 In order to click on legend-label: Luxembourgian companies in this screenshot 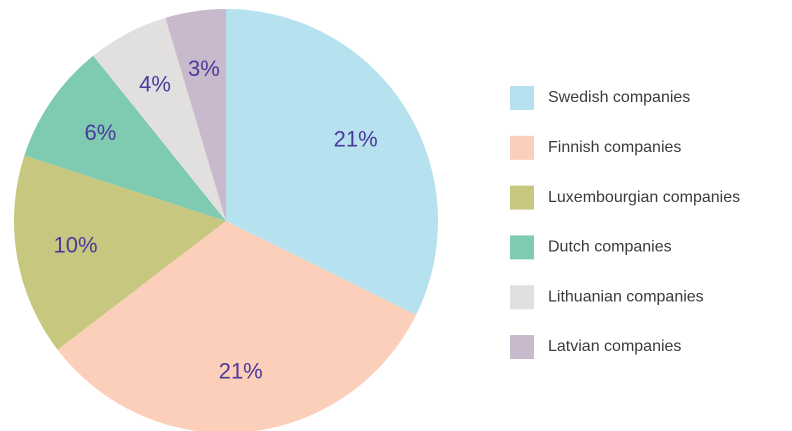, I will do `click(644, 197)`.